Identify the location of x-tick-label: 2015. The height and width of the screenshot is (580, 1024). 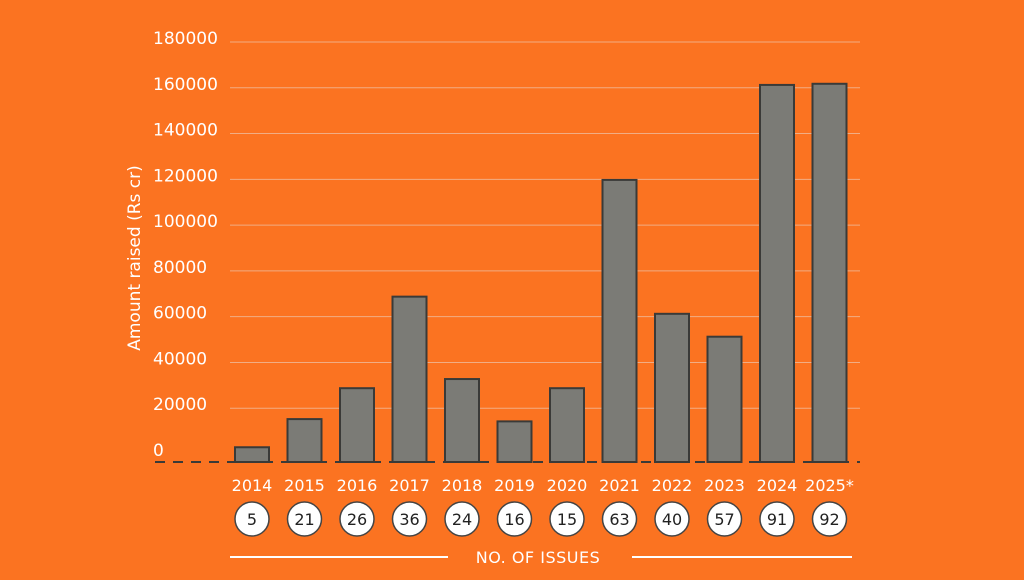
(304, 485).